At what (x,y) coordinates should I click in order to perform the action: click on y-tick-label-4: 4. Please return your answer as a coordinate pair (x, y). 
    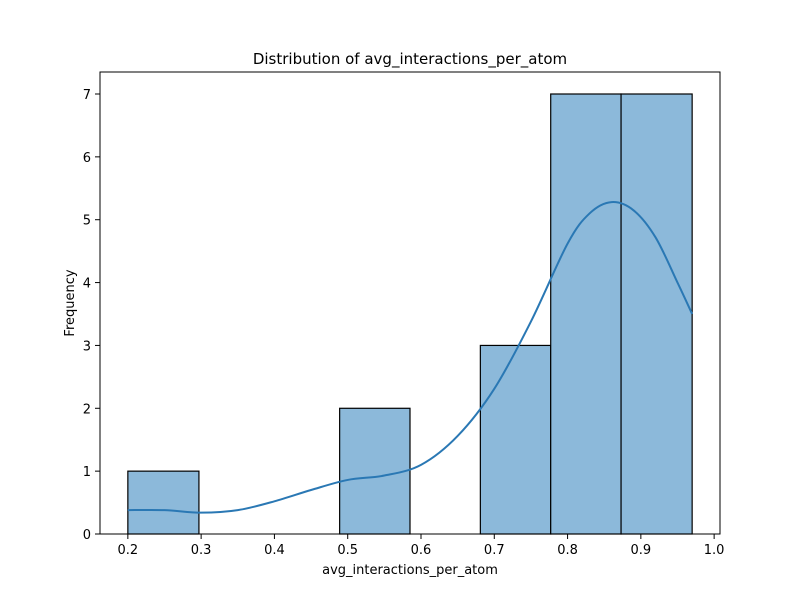
    Looking at the image, I should click on (87, 284).